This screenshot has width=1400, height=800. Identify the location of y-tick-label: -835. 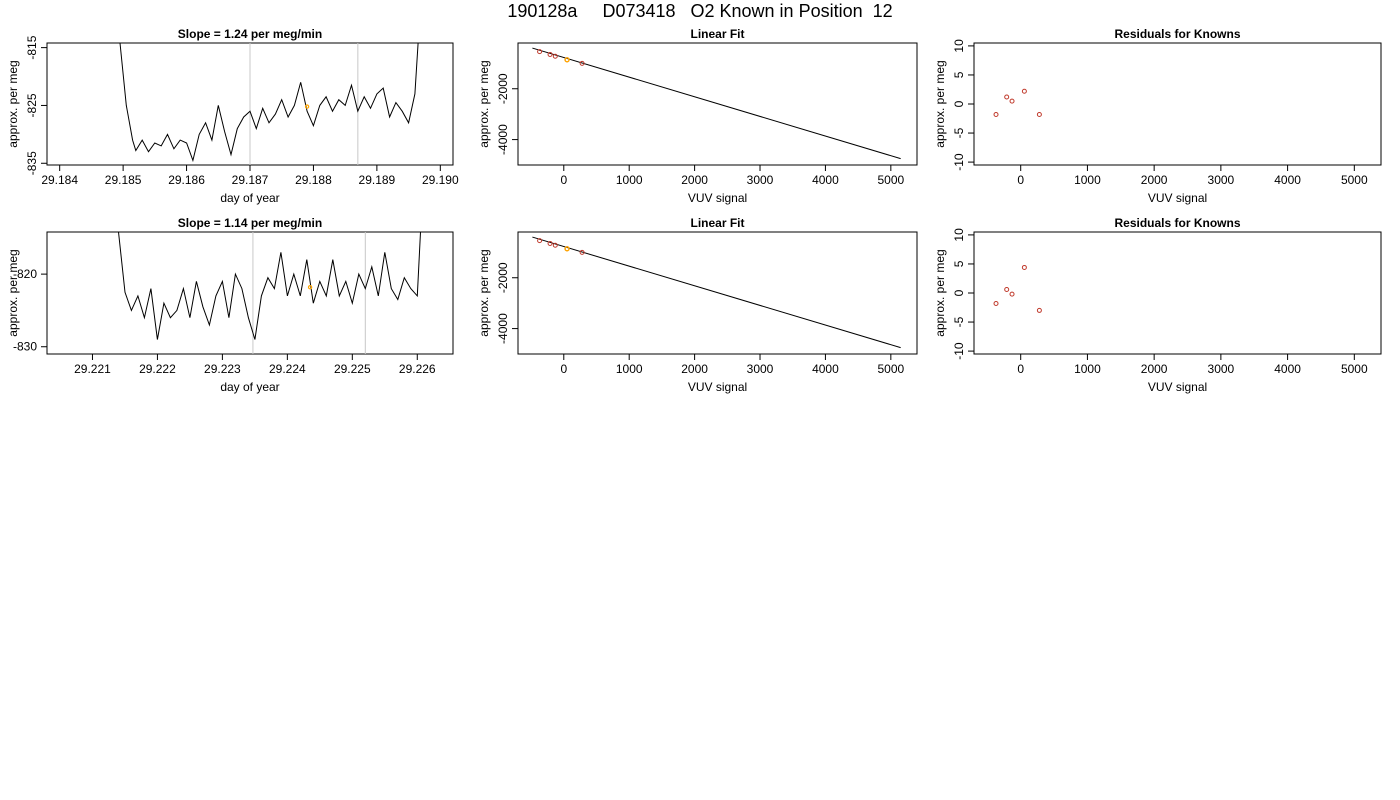
(32, 163).